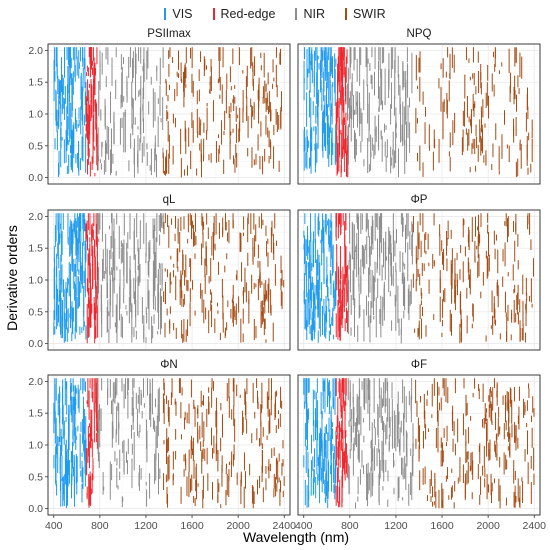 The image size is (550, 550). I want to click on legend: VIS Red-edge NIR SWIR, so click(275, 14).